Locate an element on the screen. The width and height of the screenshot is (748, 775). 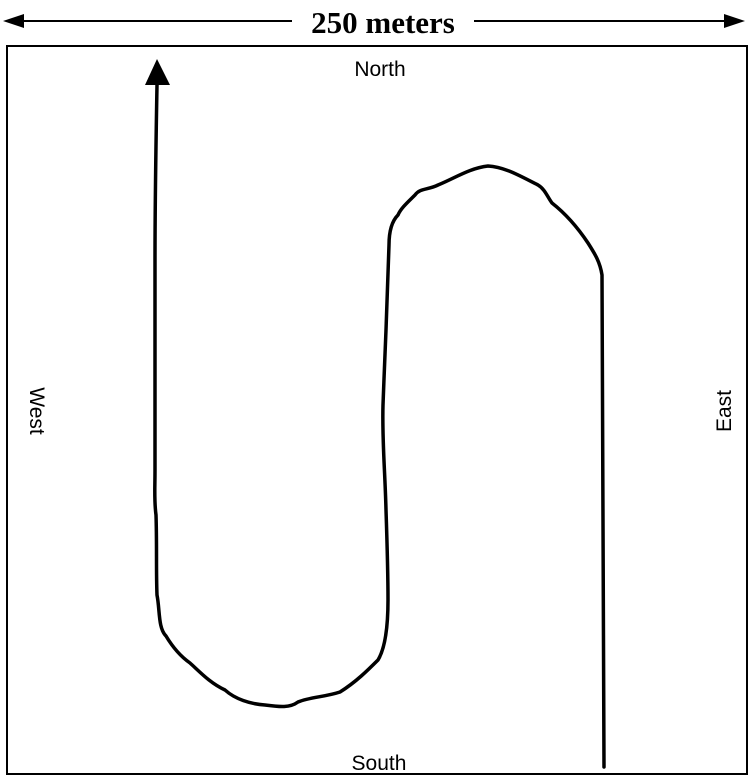
west-label: West is located at coordinates (36, 411).